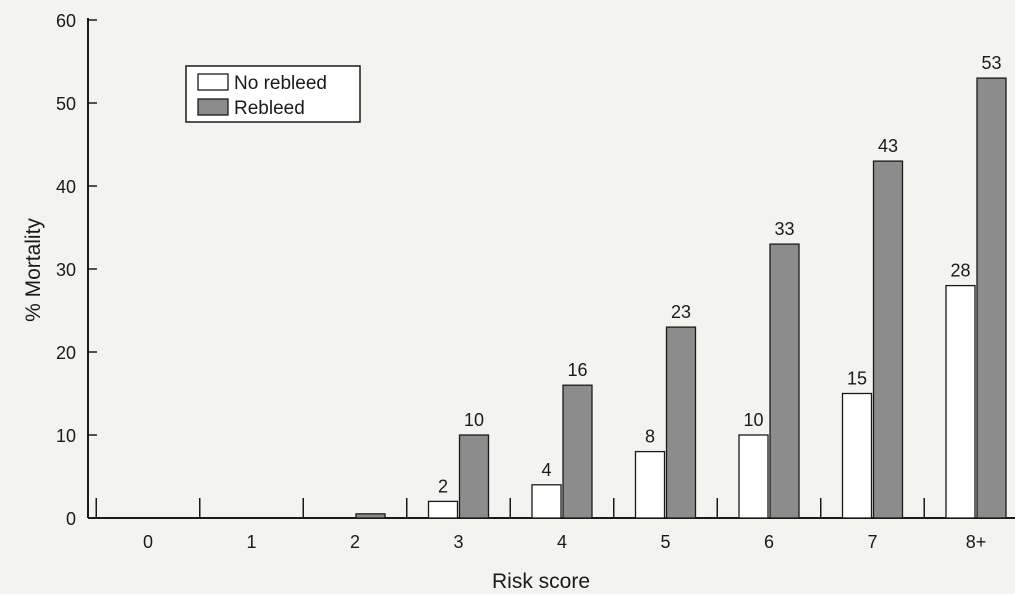  What do you see at coordinates (546, 470) in the screenshot?
I see `data-label-no-rebleed-4: 4` at bounding box center [546, 470].